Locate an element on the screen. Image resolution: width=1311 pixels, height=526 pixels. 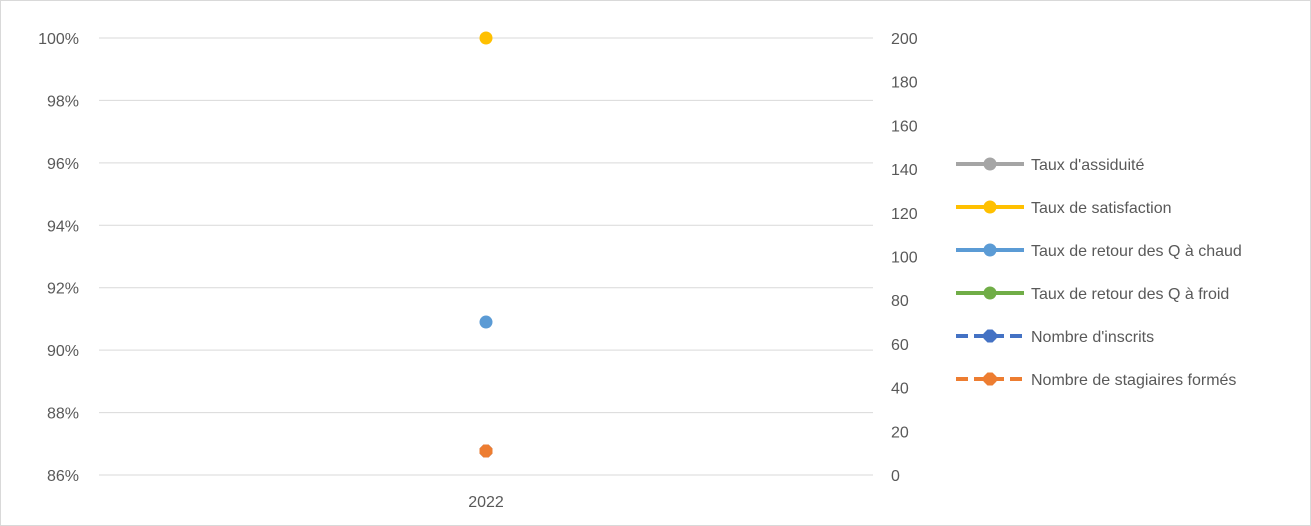
right-tick-label: 80 is located at coordinates (900, 301).